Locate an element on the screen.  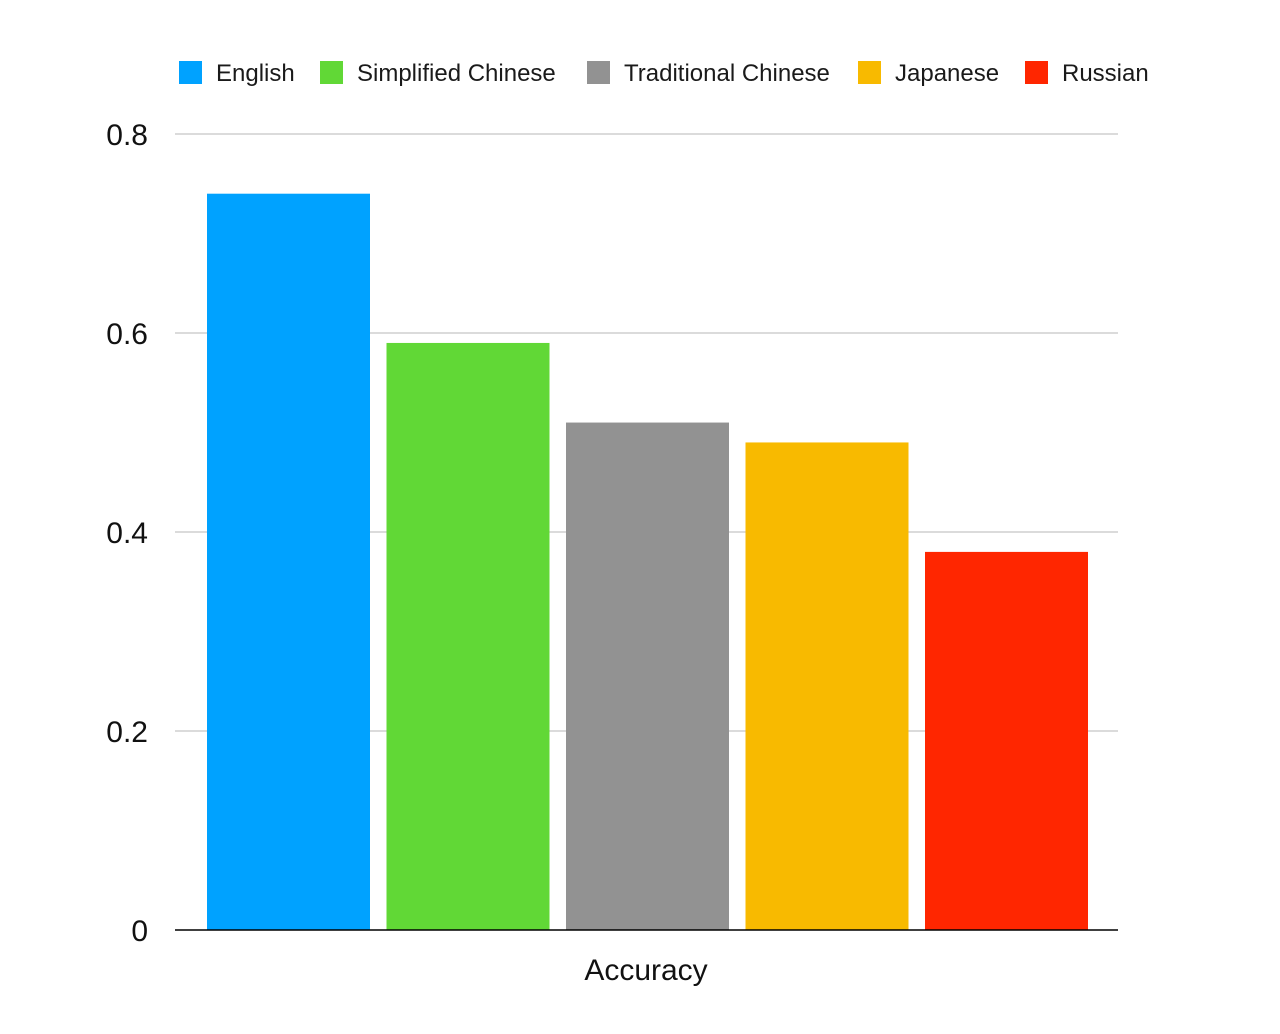
bar-simplified-chinese is located at coordinates (468, 636).